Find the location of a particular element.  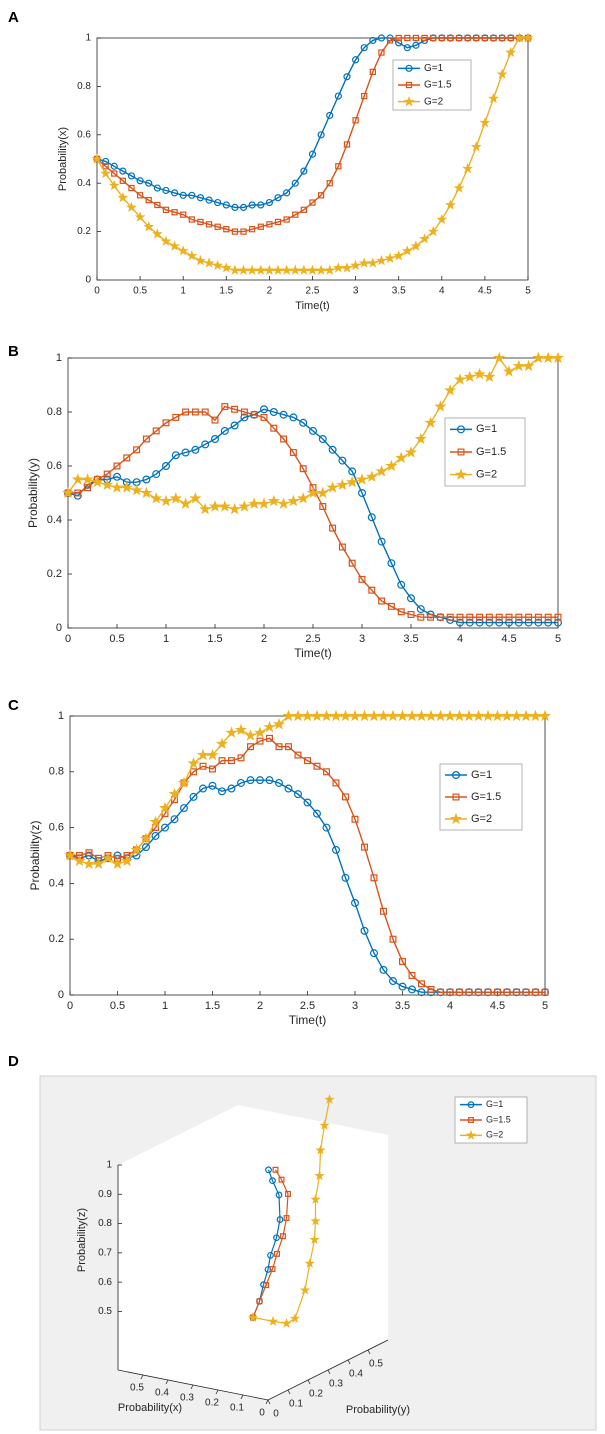

y-axis-label: Probability(y) is located at coordinates (378, 1410).